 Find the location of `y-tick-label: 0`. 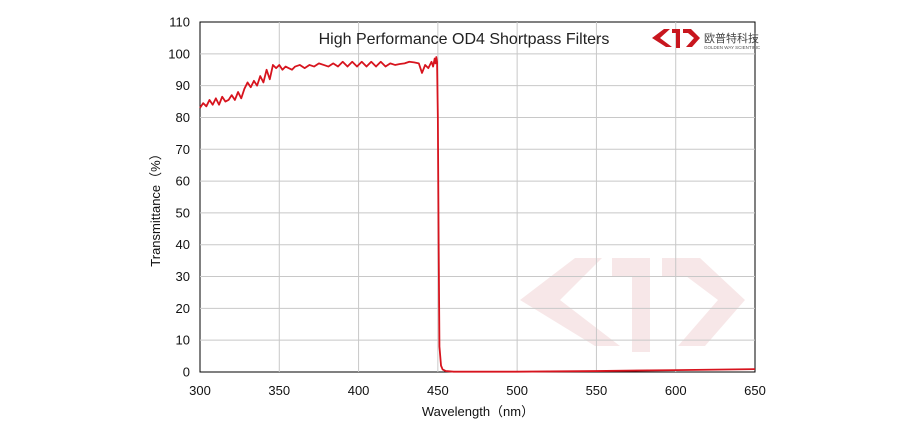

y-tick-label: 0 is located at coordinates (186, 372).